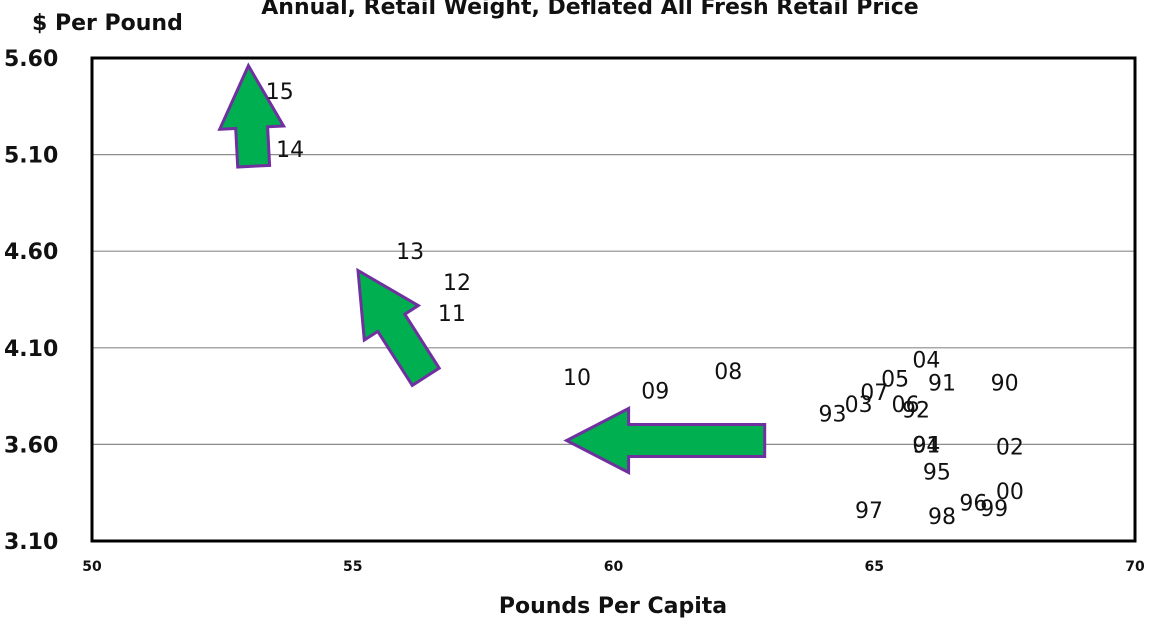 This screenshot has width=1151, height=618. I want to click on data-point-label: 97, so click(869, 511).